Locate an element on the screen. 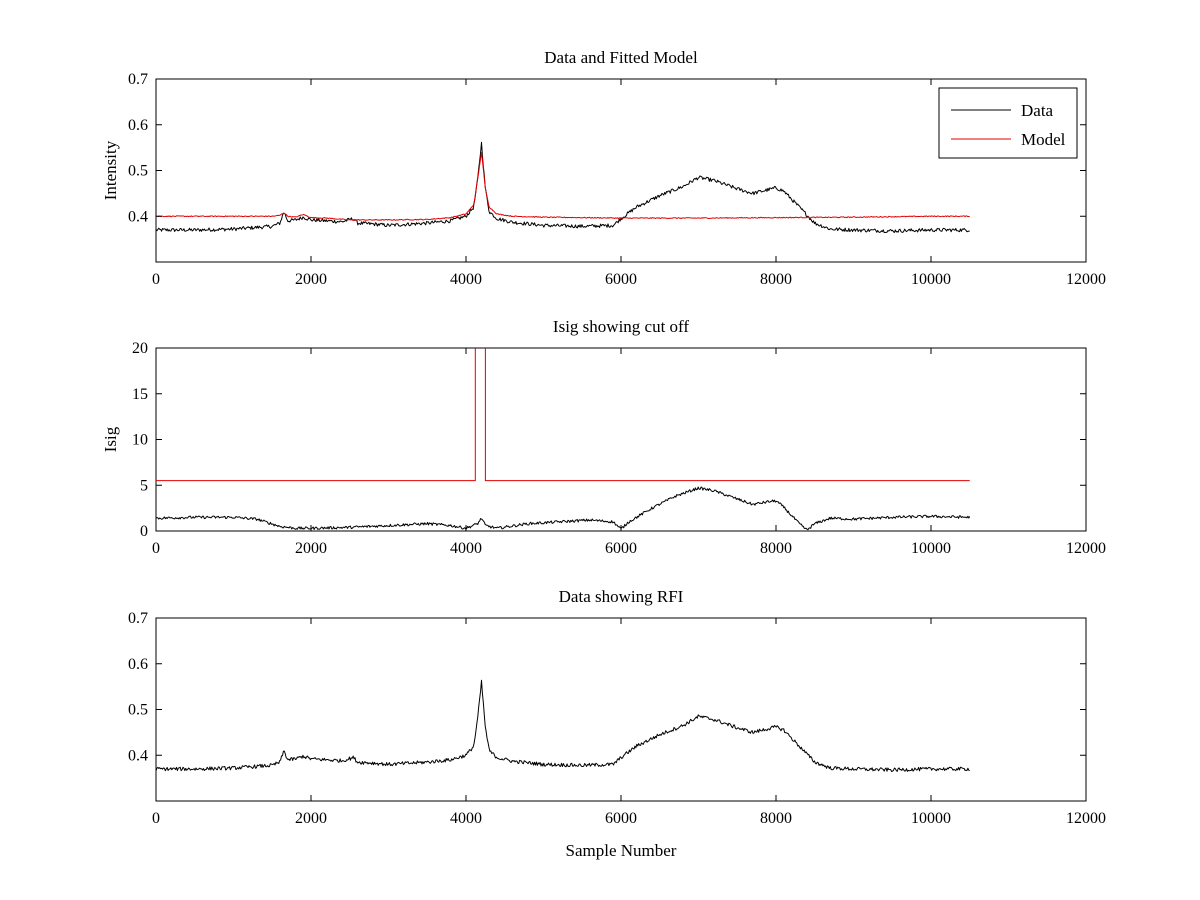  y-tick-label: 15 is located at coordinates (140, 394).